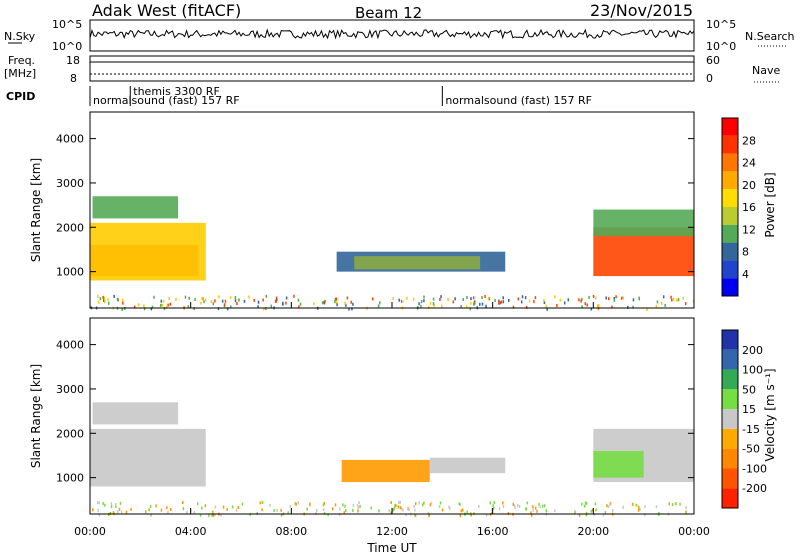 Image resolution: width=800 pixels, height=554 pixels. Describe the element at coordinates (770, 414) in the screenshot. I see `velocity-colorbar-label: Velocity [m s⁻¹]` at that location.